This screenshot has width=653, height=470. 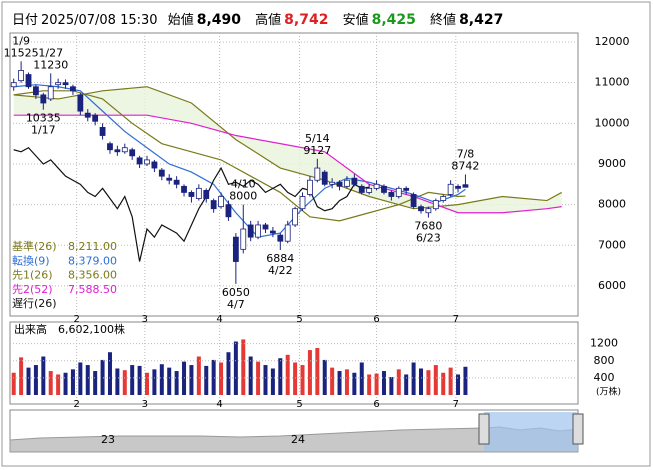 I want to click on y-tick-label: 6000, so click(x=612, y=285).